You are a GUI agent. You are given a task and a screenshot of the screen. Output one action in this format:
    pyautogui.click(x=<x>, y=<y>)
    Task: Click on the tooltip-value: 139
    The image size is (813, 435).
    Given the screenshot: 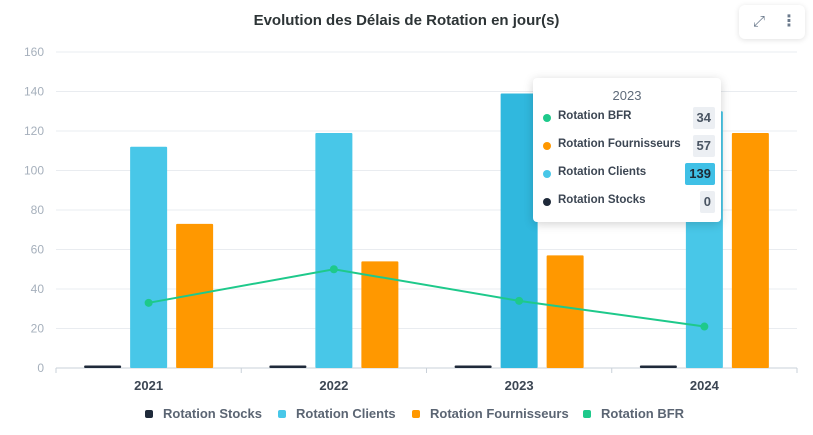 What is the action you would take?
    pyautogui.click(x=700, y=174)
    